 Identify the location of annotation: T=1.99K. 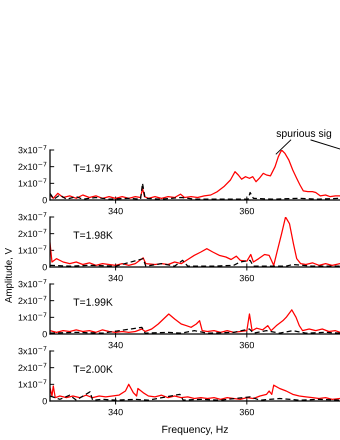
(93, 302).